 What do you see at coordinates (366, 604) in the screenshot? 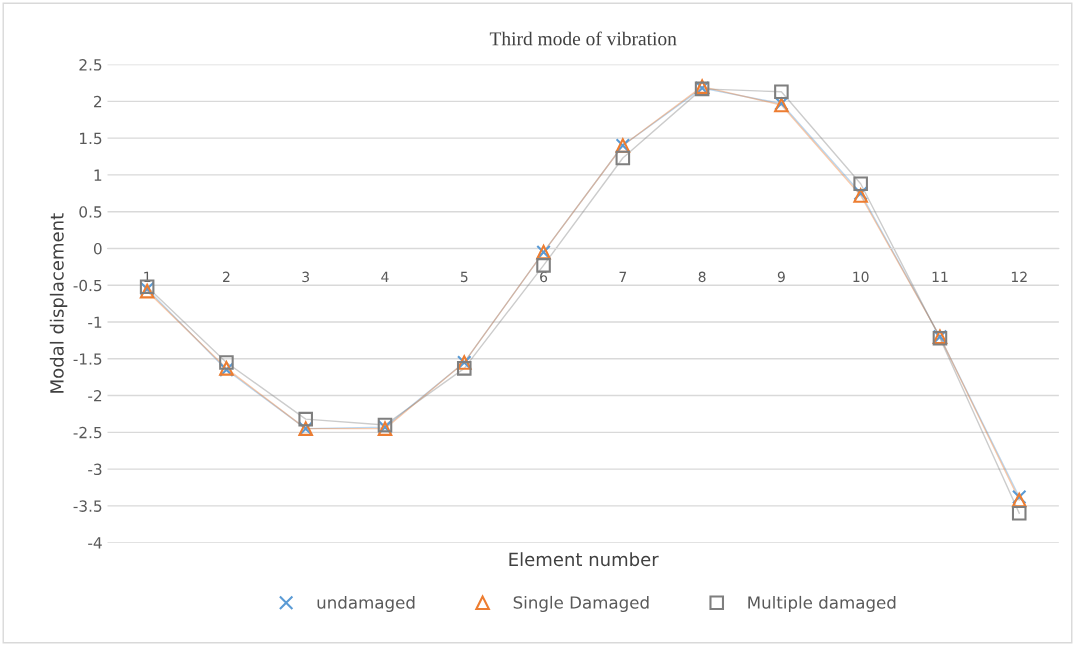
I see `legend-label: undamaged` at bounding box center [366, 604].